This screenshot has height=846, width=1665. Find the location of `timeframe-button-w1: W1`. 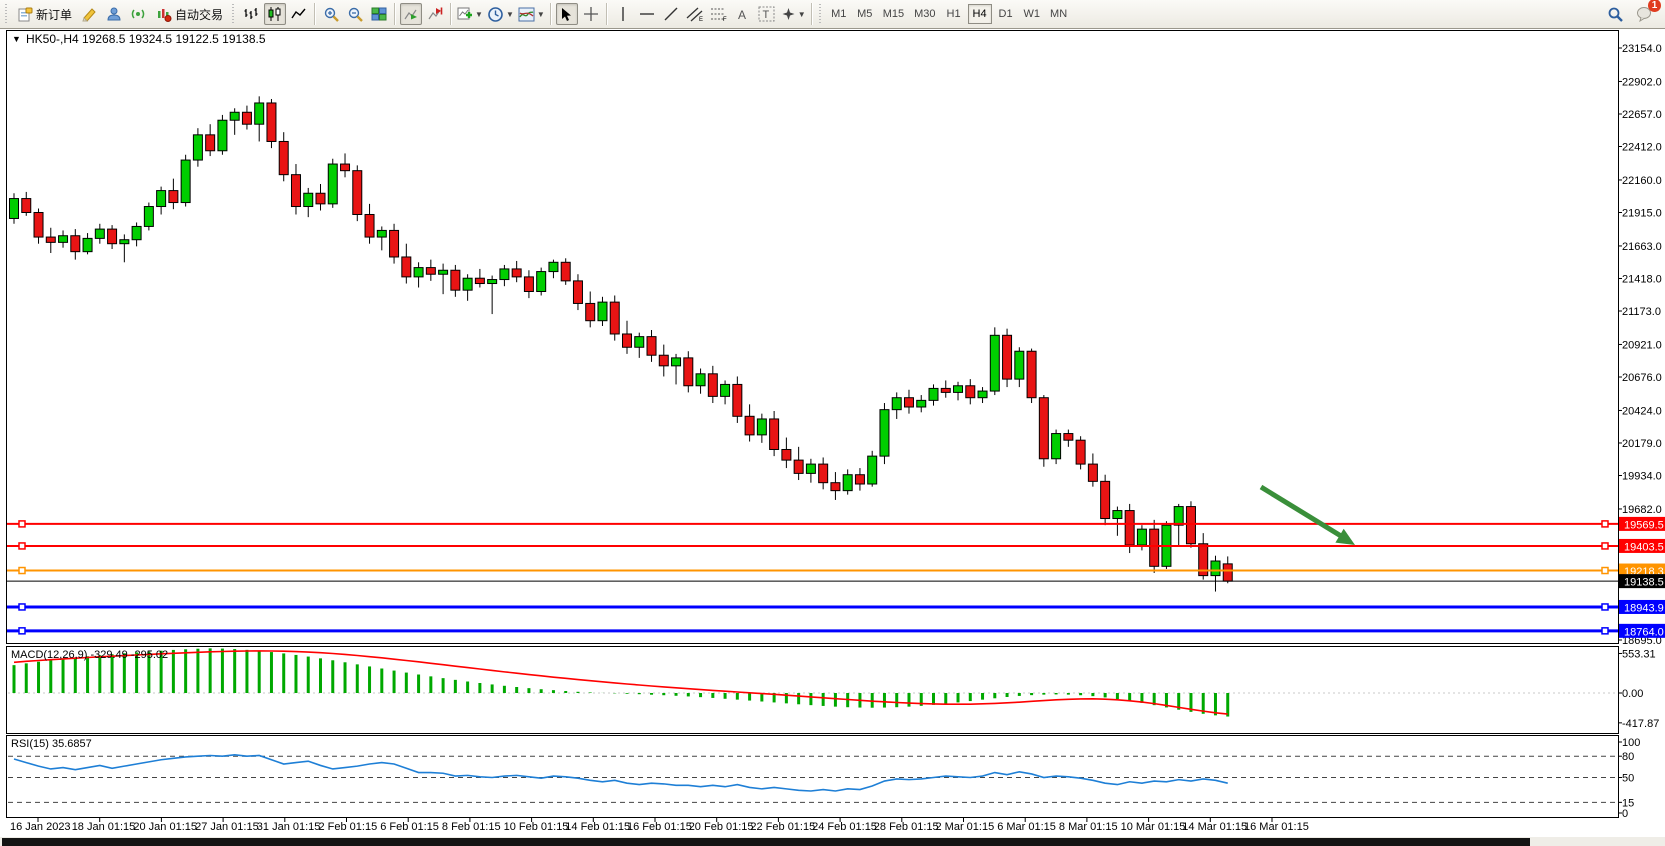

timeframe-button-w1: W1 is located at coordinates (1032, 14).